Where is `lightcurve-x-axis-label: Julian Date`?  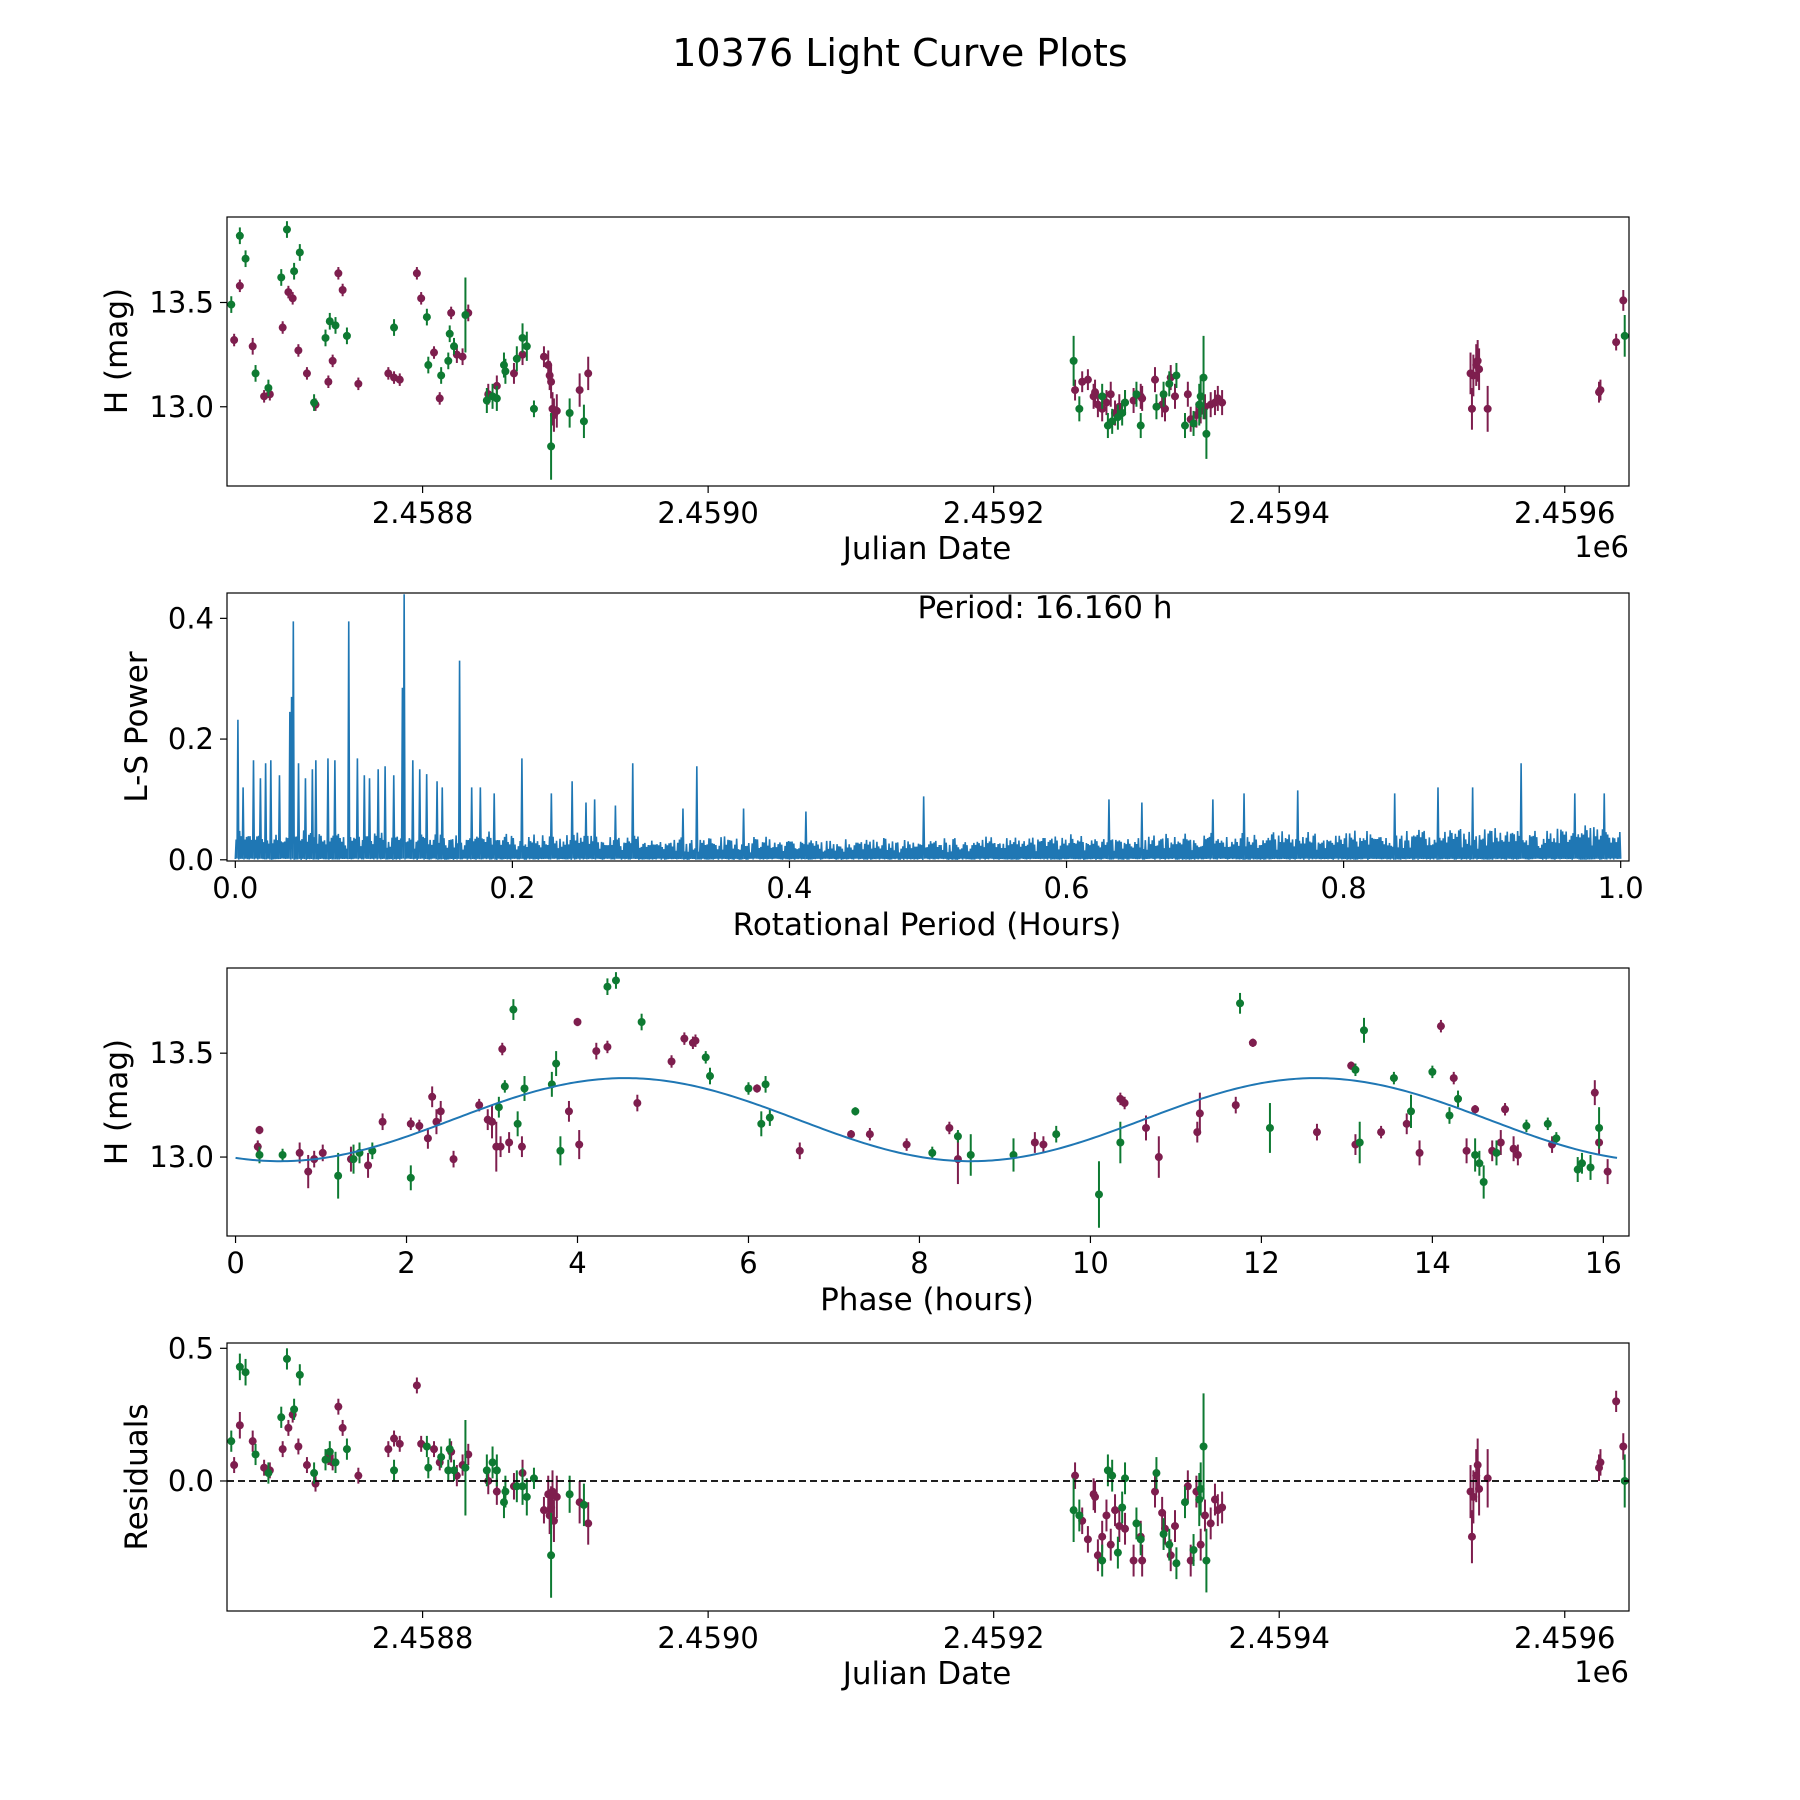 lightcurve-x-axis-label: Julian Date is located at coordinates (926, 549).